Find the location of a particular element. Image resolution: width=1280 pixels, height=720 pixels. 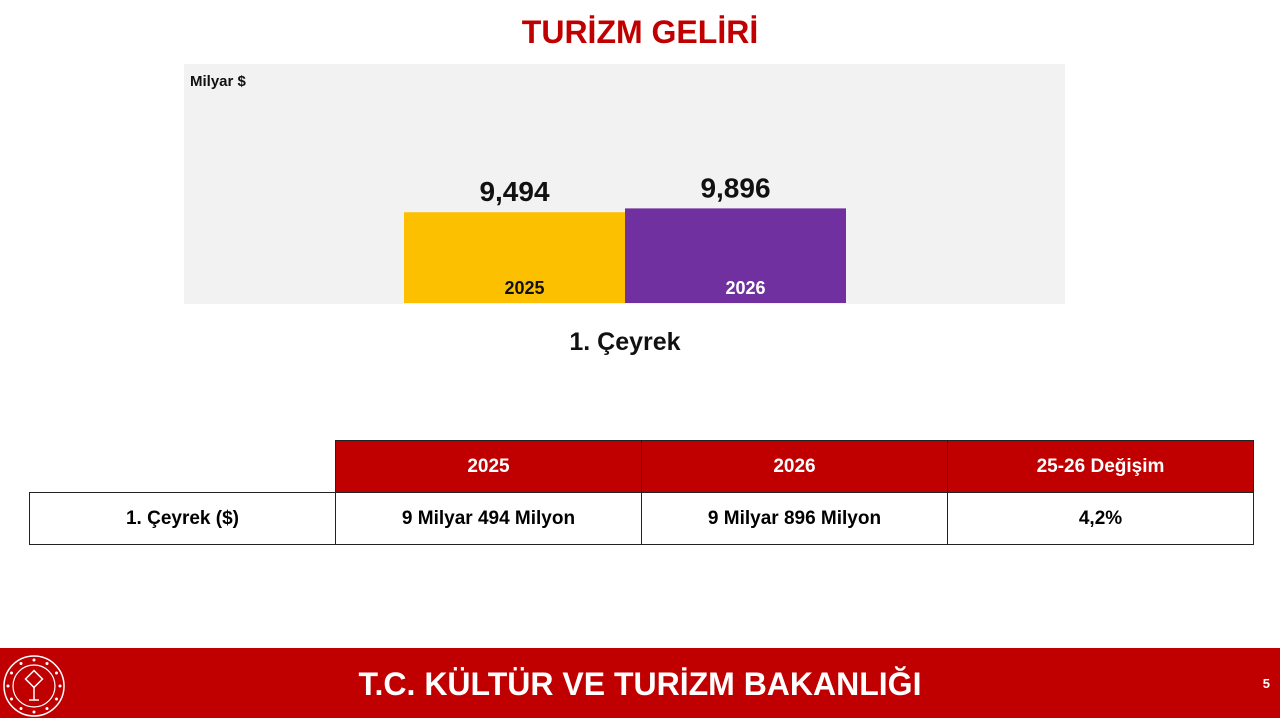

footer-bar: T.C. KÜLTÜR VE TURİZM BAKANLIĞI 5 is located at coordinates (640, 683).